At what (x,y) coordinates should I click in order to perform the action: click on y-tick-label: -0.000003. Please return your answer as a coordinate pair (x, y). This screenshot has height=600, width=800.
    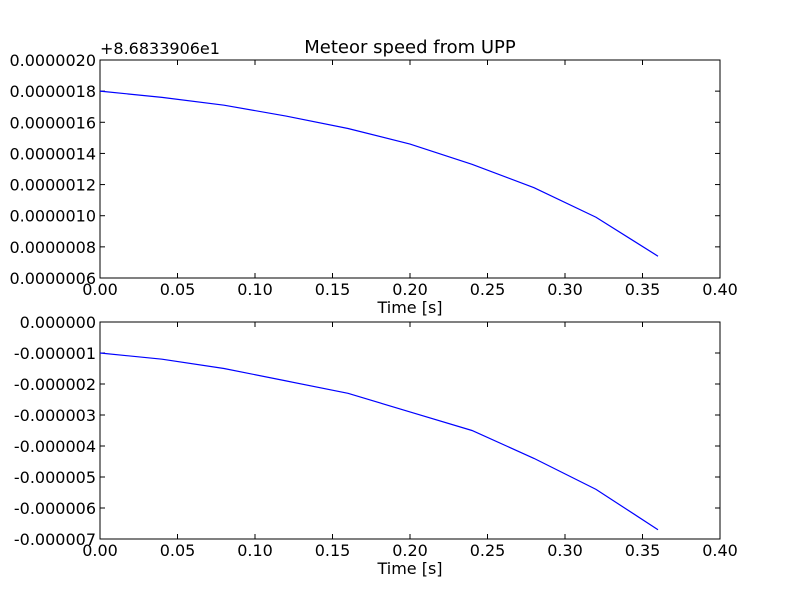
    Looking at the image, I should click on (55, 415).